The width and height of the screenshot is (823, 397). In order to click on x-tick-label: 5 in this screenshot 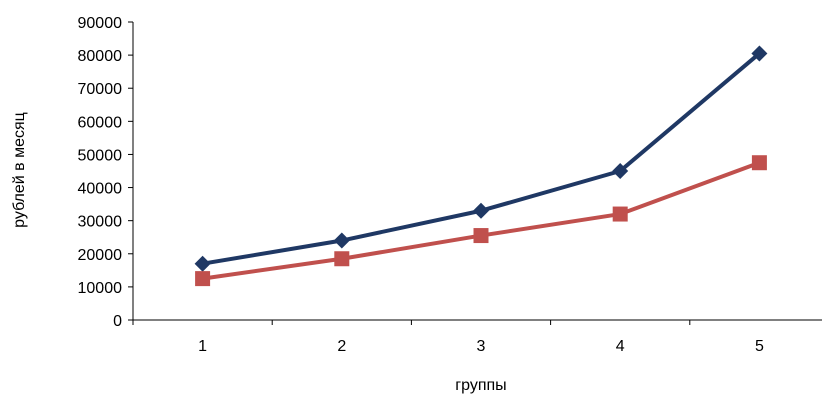, I will do `click(759, 346)`.